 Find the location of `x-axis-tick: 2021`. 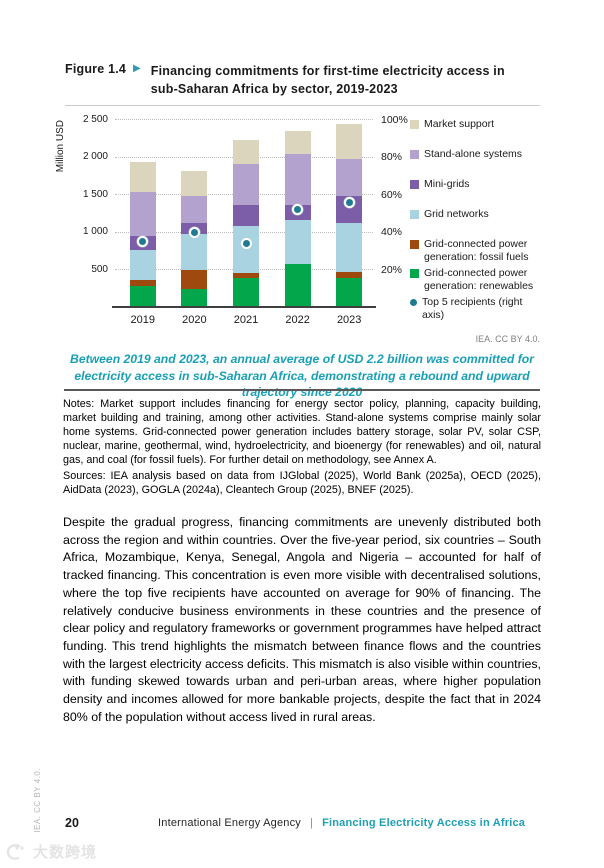

x-axis-tick: 2021 is located at coordinates (246, 319).